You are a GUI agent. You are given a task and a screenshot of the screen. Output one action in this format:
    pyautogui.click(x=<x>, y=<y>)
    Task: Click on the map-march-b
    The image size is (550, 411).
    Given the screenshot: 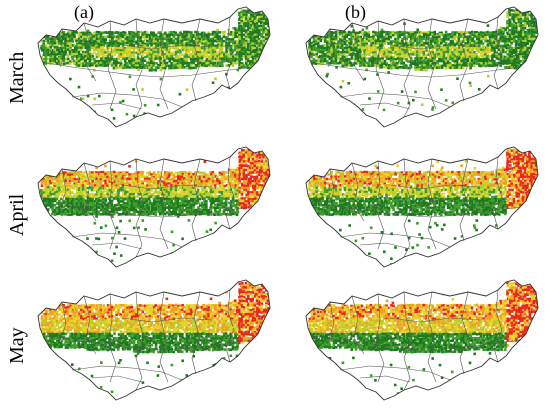 What is the action you would take?
    pyautogui.click(x=420, y=70)
    